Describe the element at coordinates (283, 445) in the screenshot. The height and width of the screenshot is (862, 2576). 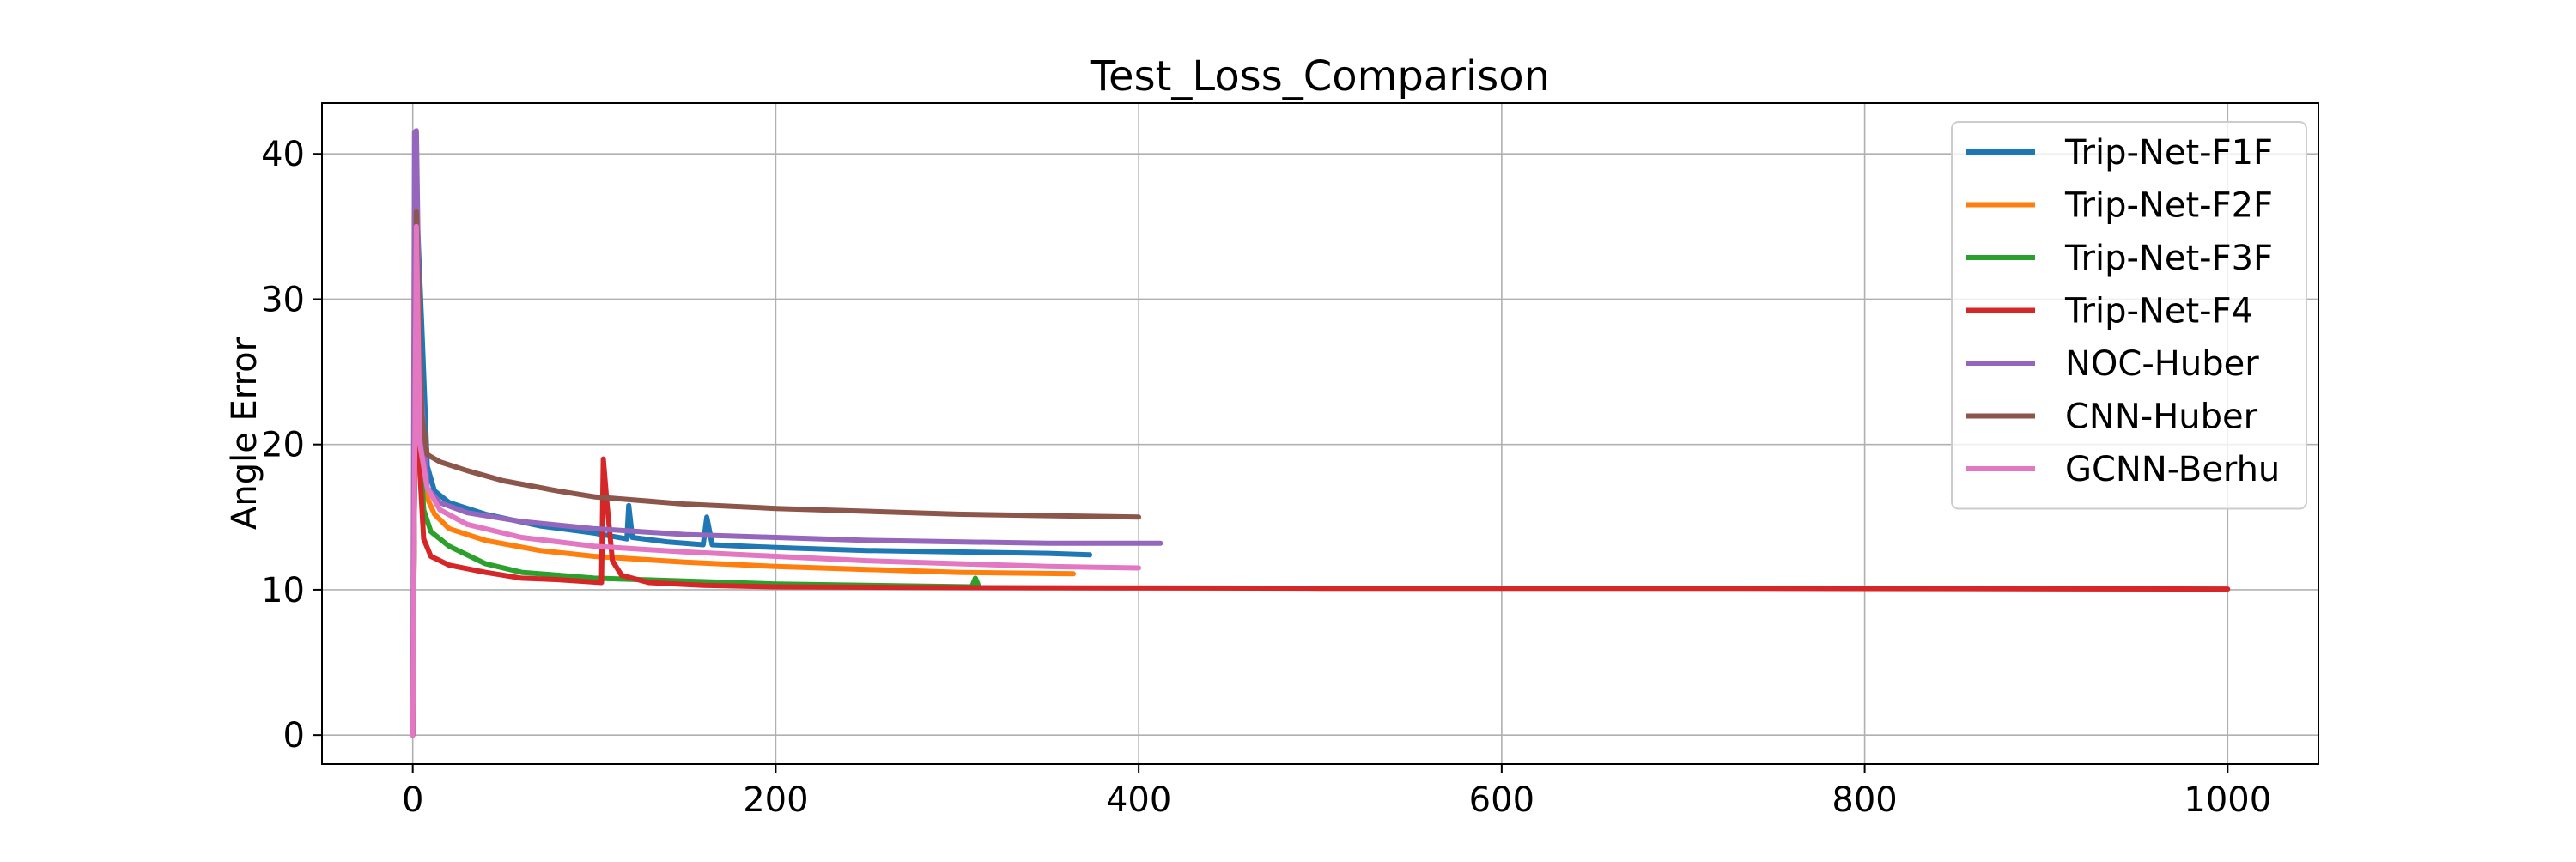
I see `y-tick-label: 20` at that location.